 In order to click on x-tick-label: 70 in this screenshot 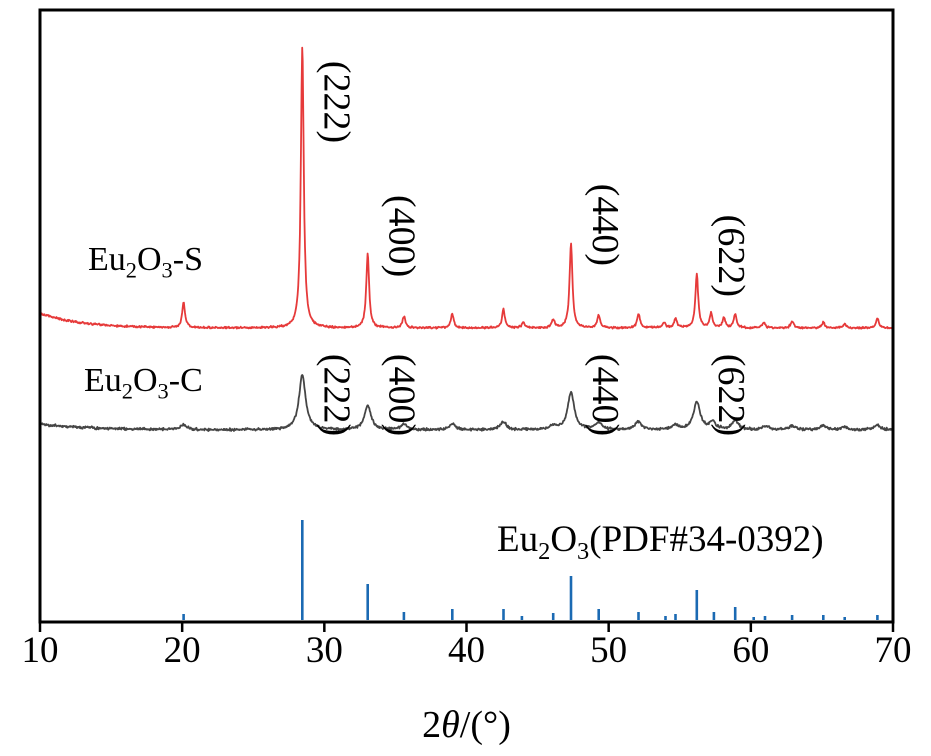, I will do `click(893, 650)`.